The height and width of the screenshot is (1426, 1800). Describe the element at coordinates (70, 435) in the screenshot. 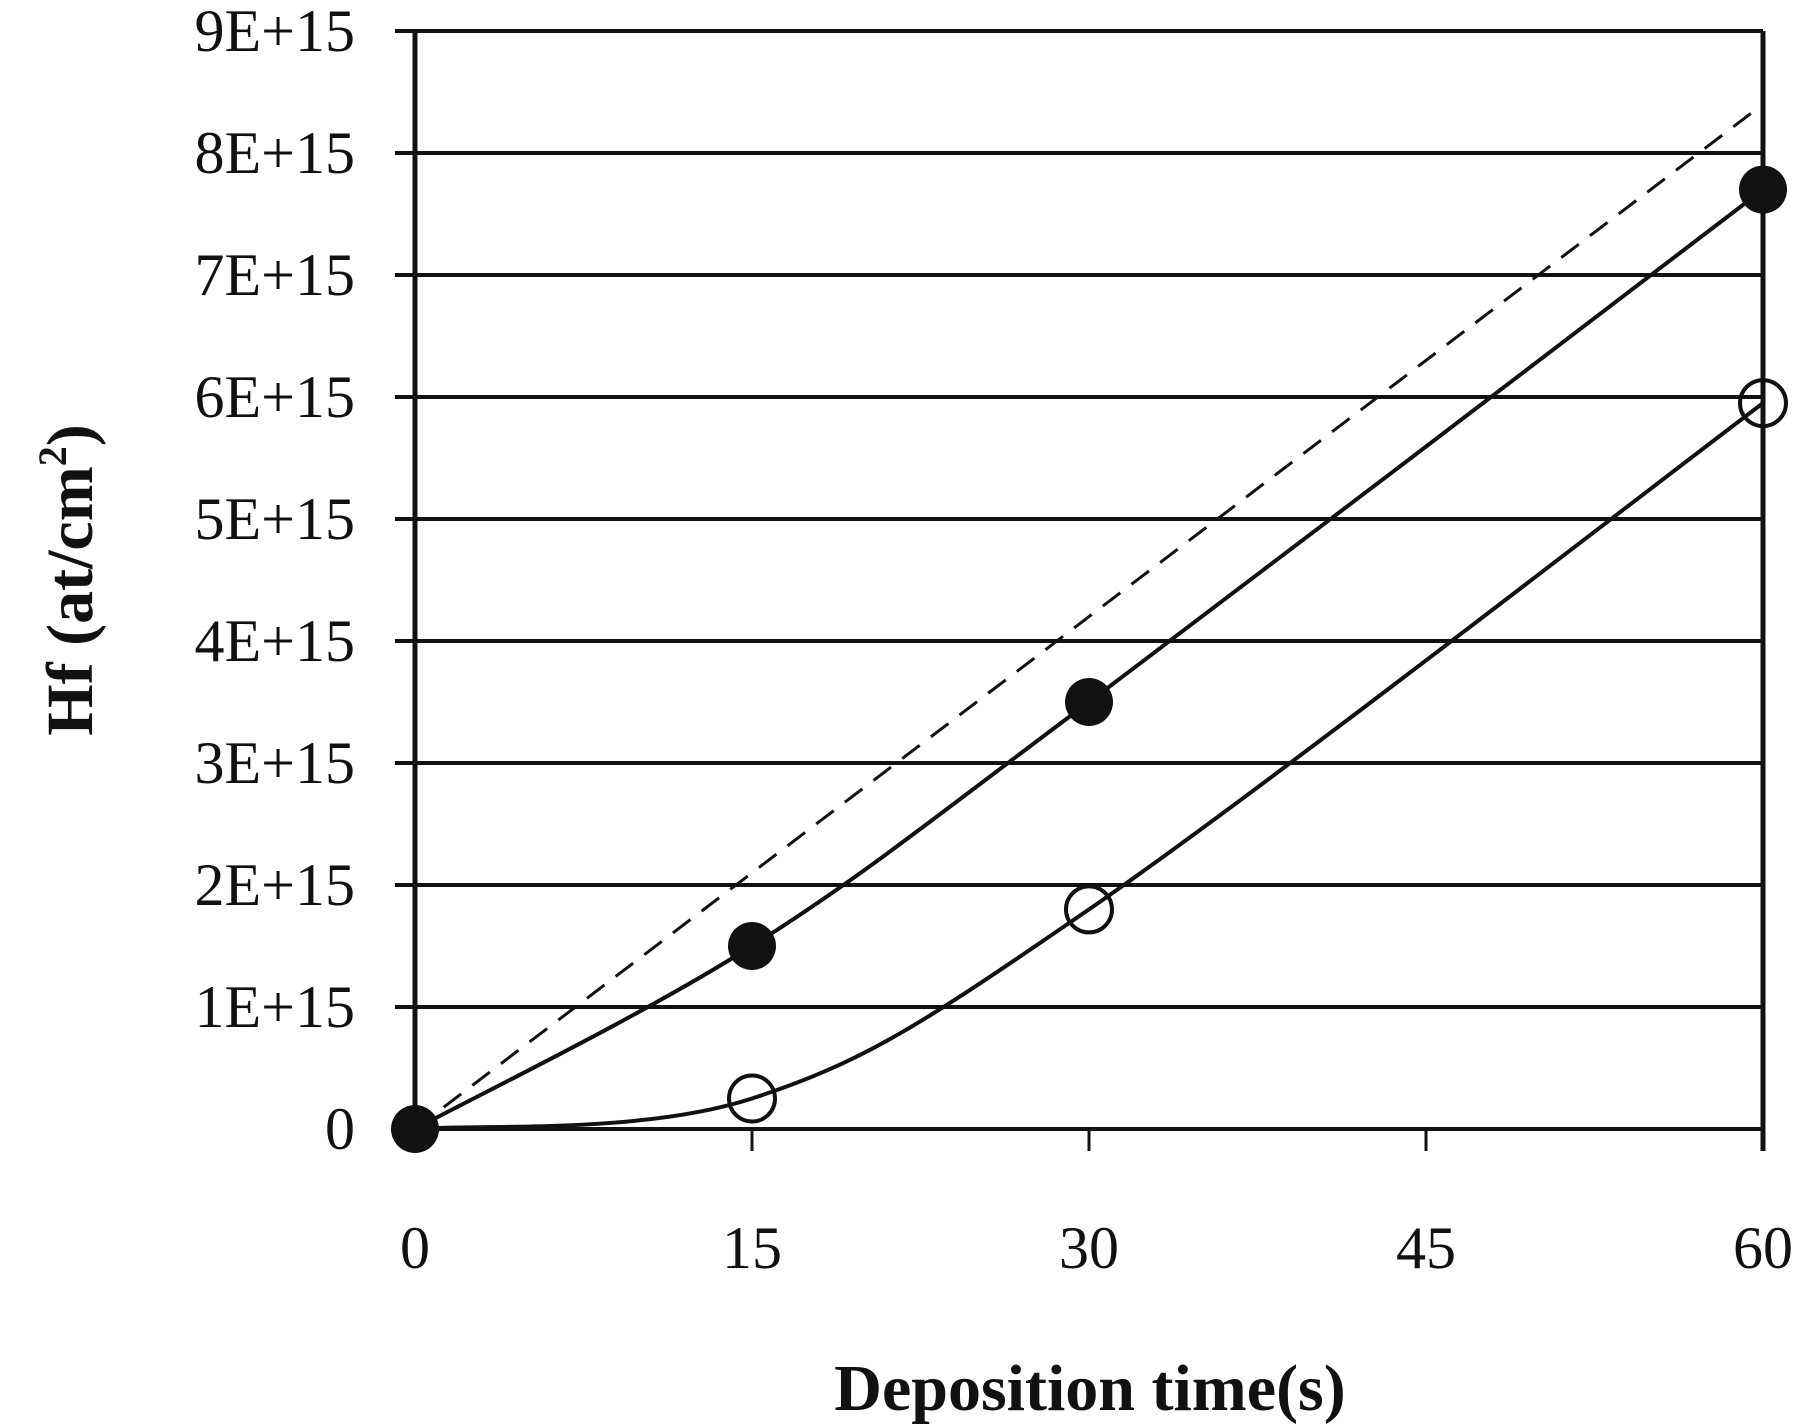

I see `y-axis-title-close: )` at that location.